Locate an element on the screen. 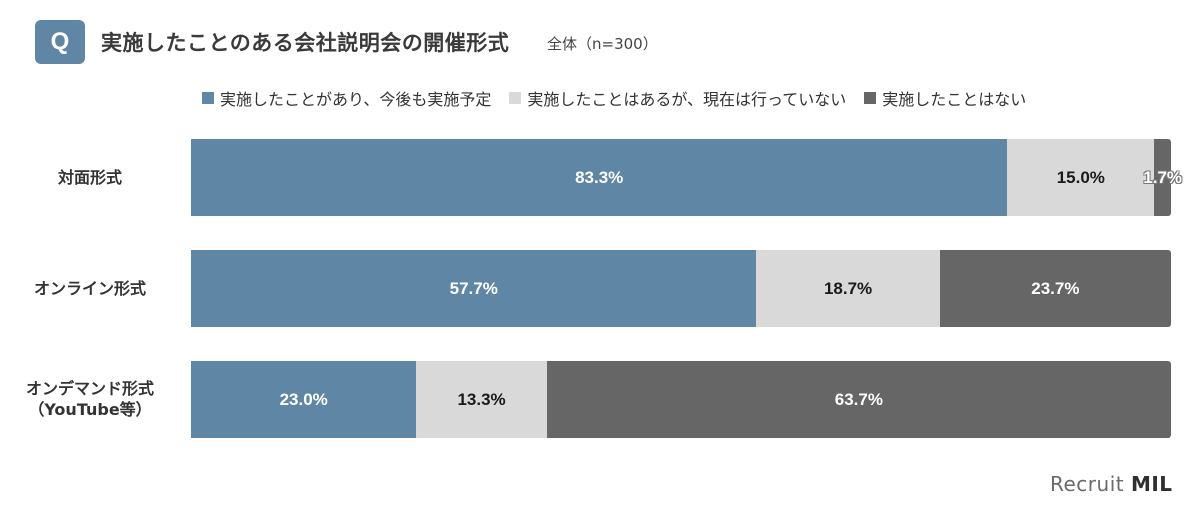 This screenshot has height=517, width=1200. row-label-online: オンライン形式 is located at coordinates (90, 288).